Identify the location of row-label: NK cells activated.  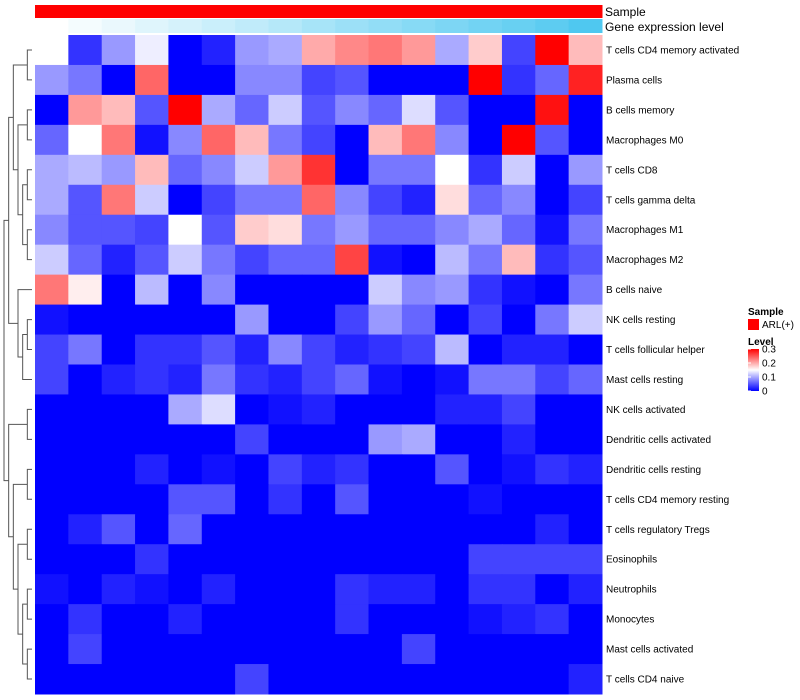
(645, 410).